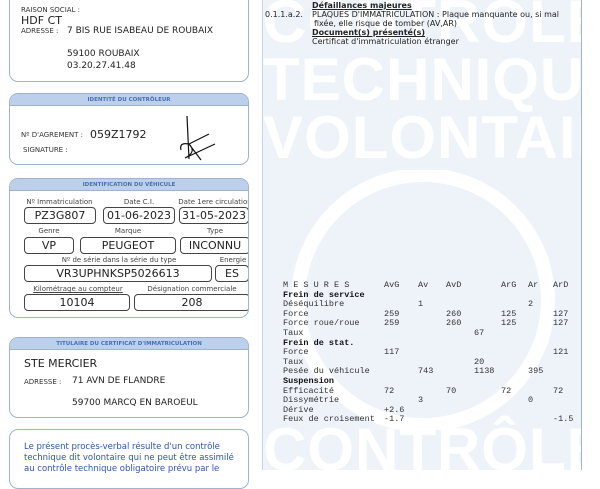 This screenshot has width=600, height=489. What do you see at coordinates (531, 304) in the screenshot?
I see `mesures-cell: 2` at bounding box center [531, 304].